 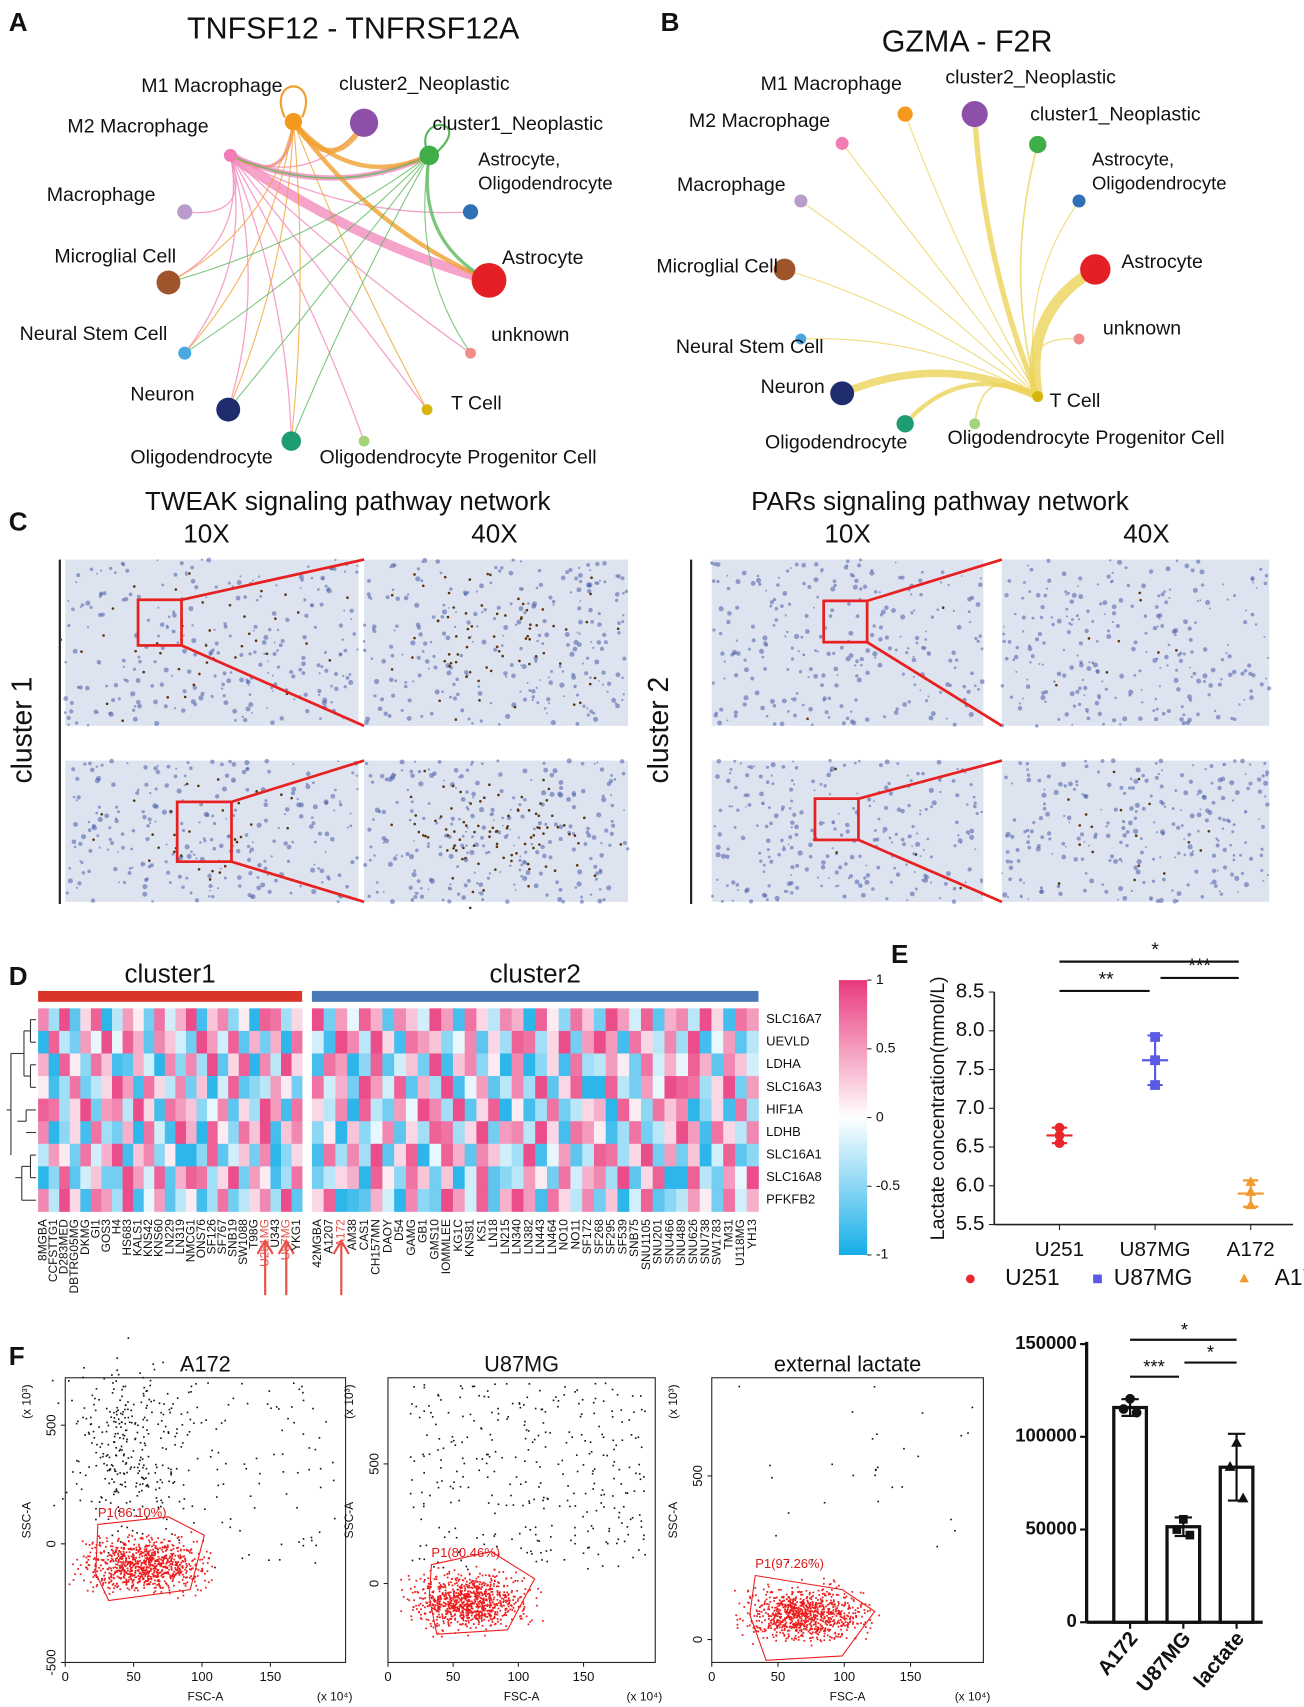 What do you see at coordinates (211, 86) in the screenshot?
I see `node-label: M1 Macrophage` at bounding box center [211, 86].